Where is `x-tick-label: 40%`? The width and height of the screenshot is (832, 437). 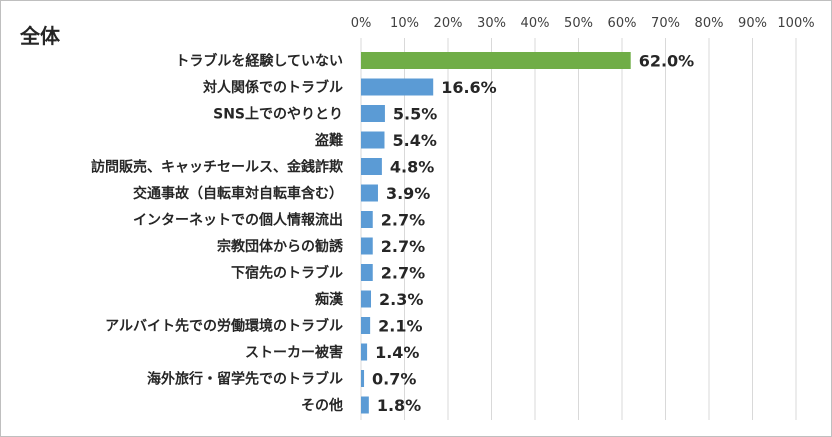
x-tick-label: 40% is located at coordinates (535, 23).